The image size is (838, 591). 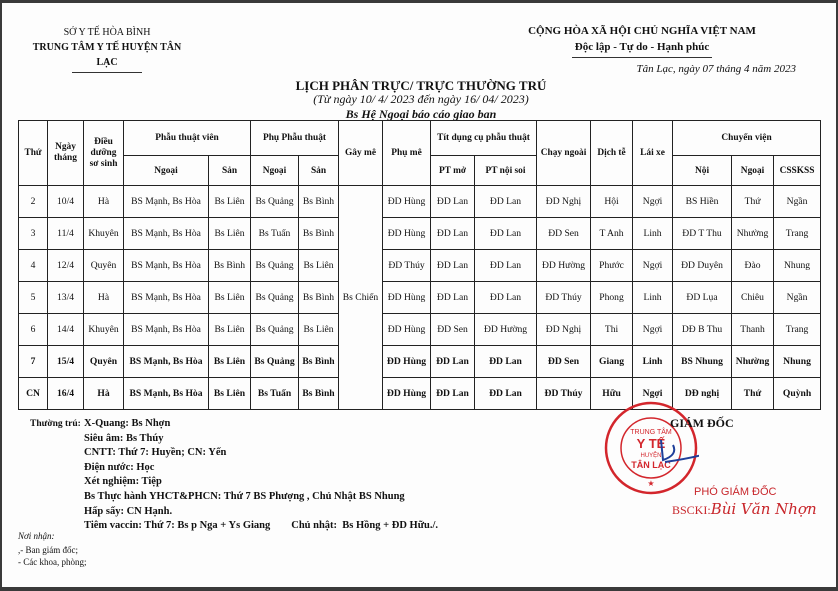 I want to click on col-tit: Tít dụng cụ phẫu thuật, so click(x=484, y=138).